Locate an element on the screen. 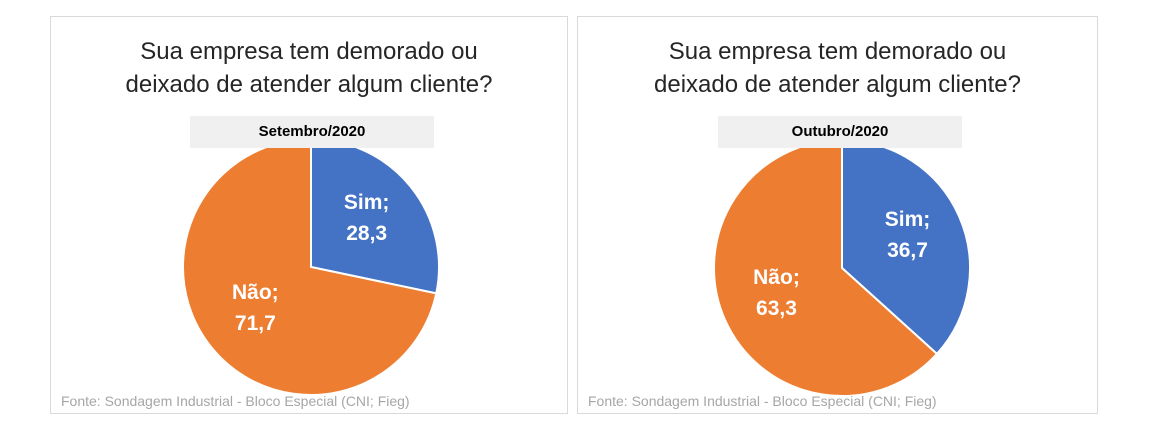  data-label-nao-value: 63,3 is located at coordinates (776, 308).